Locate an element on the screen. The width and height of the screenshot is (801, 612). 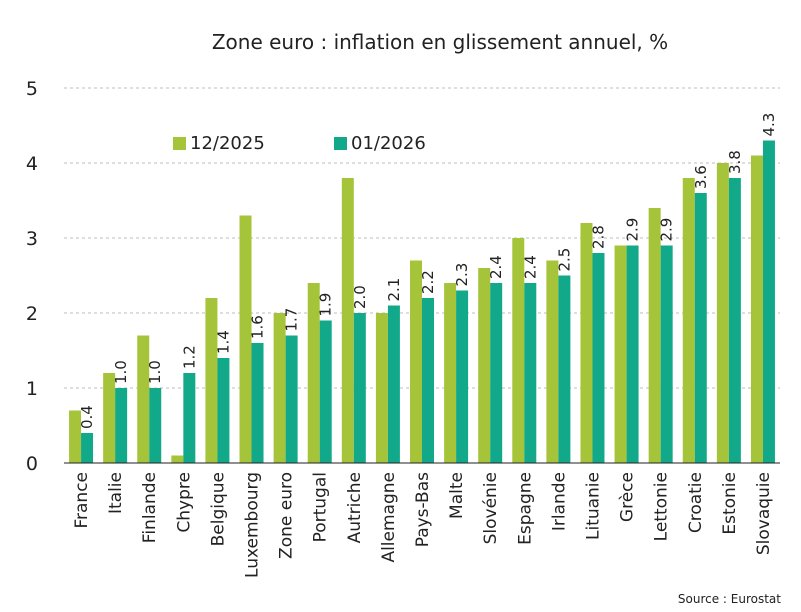
x-tick-label: Slovaquie is located at coordinates (764, 513).